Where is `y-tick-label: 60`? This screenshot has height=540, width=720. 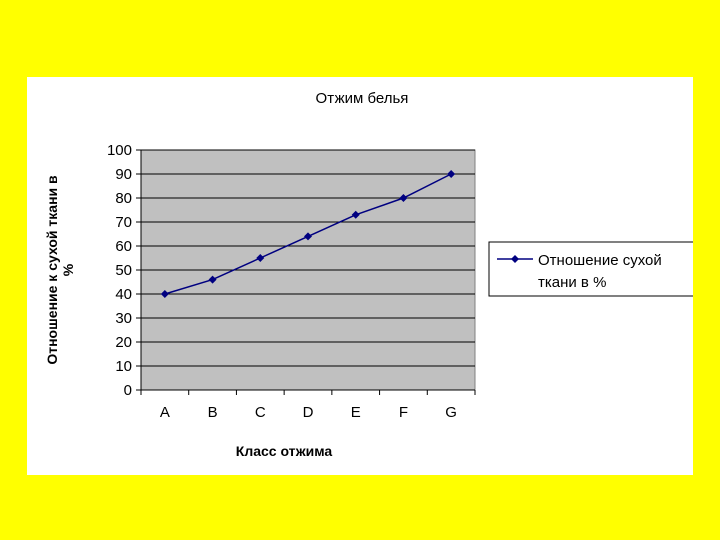 y-tick-label: 60 is located at coordinates (123, 246).